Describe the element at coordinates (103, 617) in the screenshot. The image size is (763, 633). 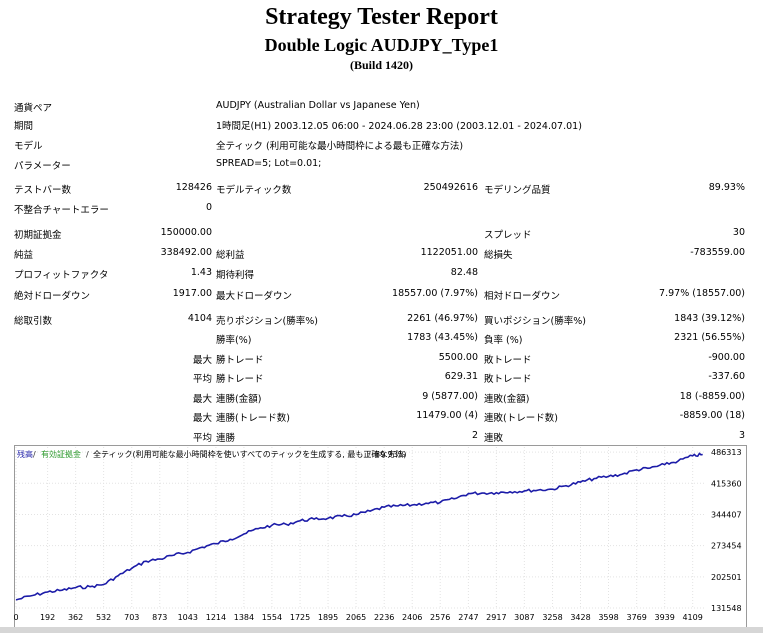
I see `x-tick-label: 532` at that location.